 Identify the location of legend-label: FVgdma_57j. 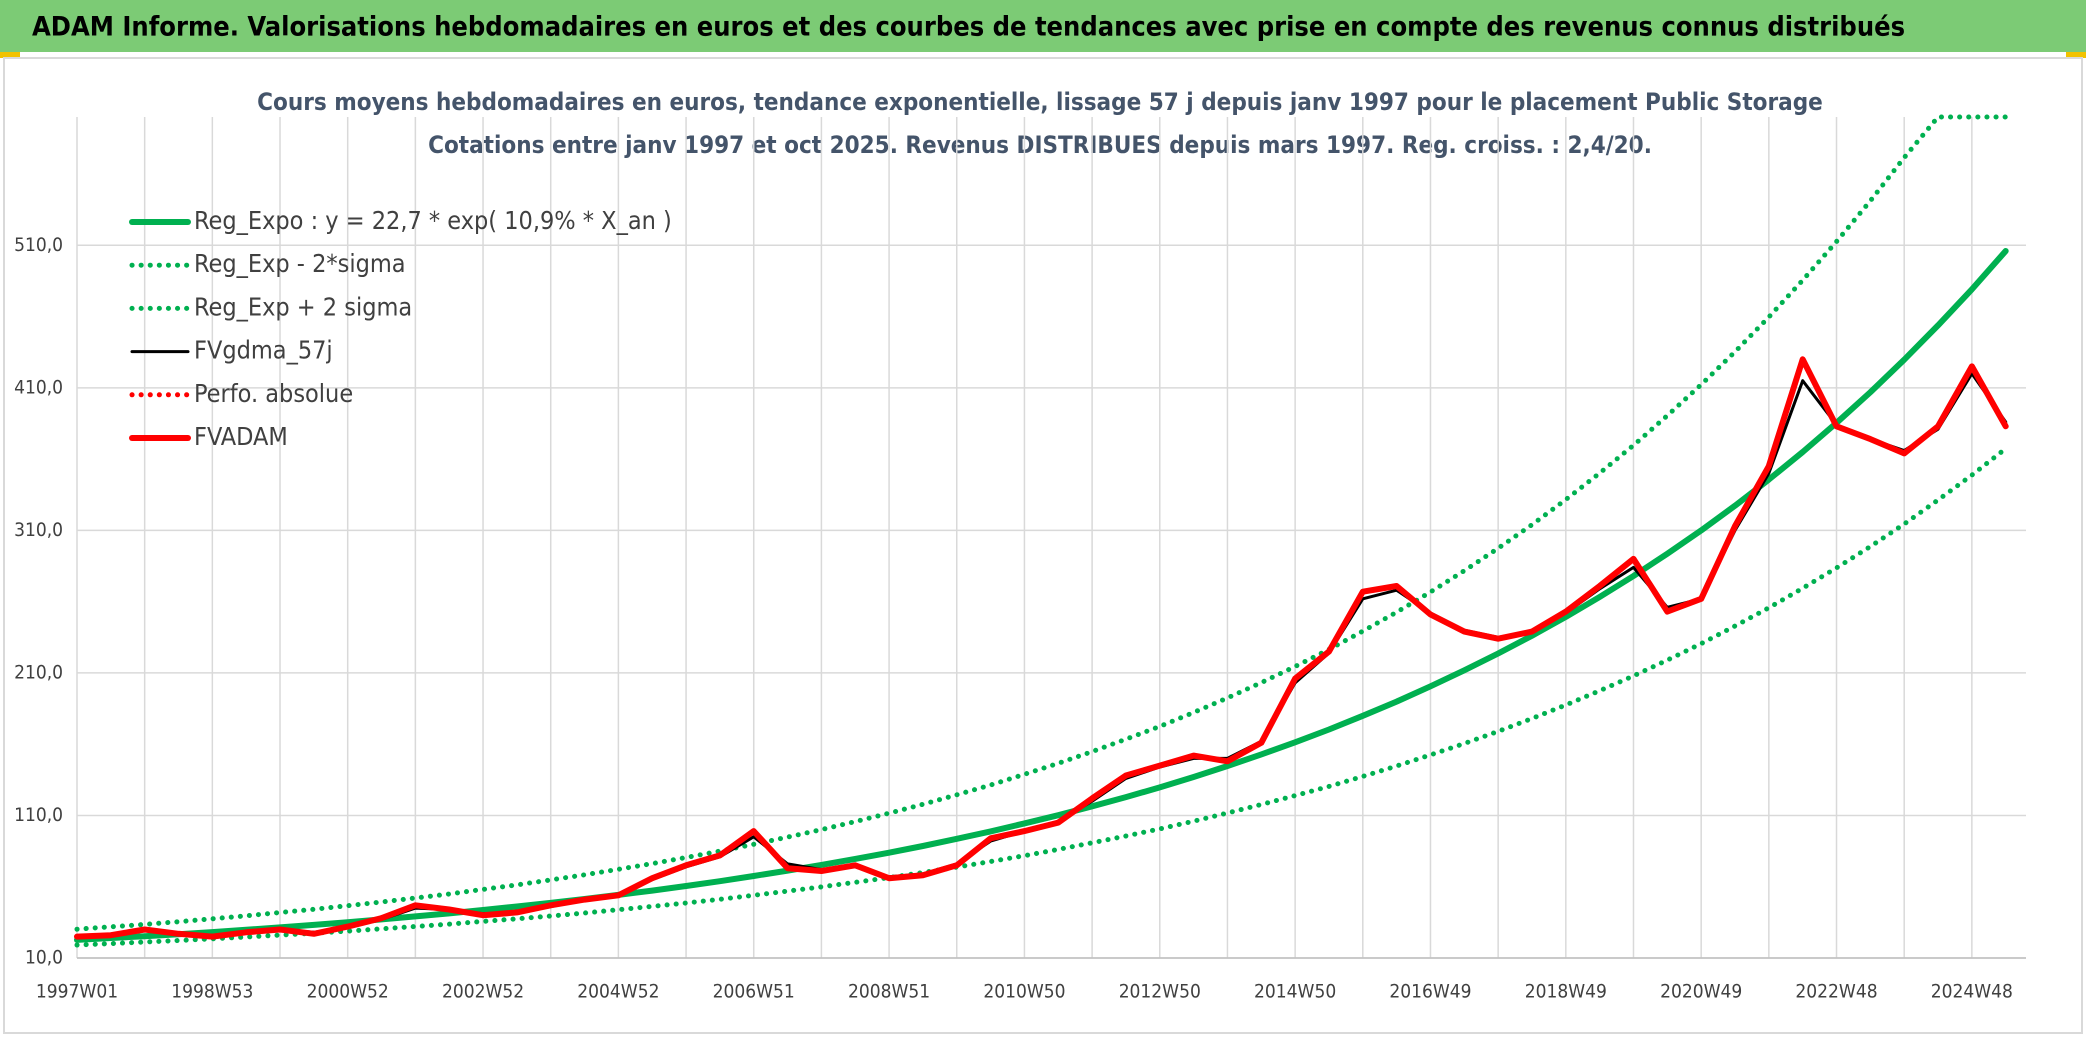
(263, 350).